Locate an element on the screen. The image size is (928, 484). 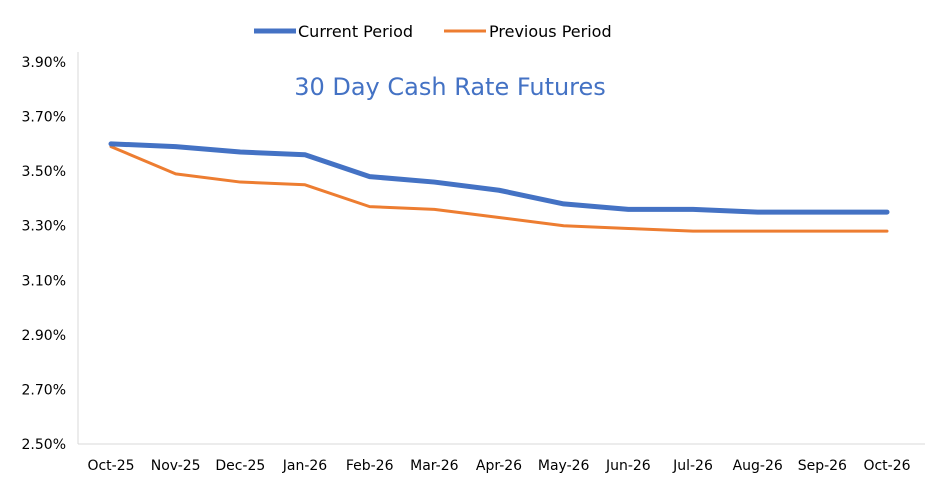
x-tick-label: Mar-26 is located at coordinates (434, 466).